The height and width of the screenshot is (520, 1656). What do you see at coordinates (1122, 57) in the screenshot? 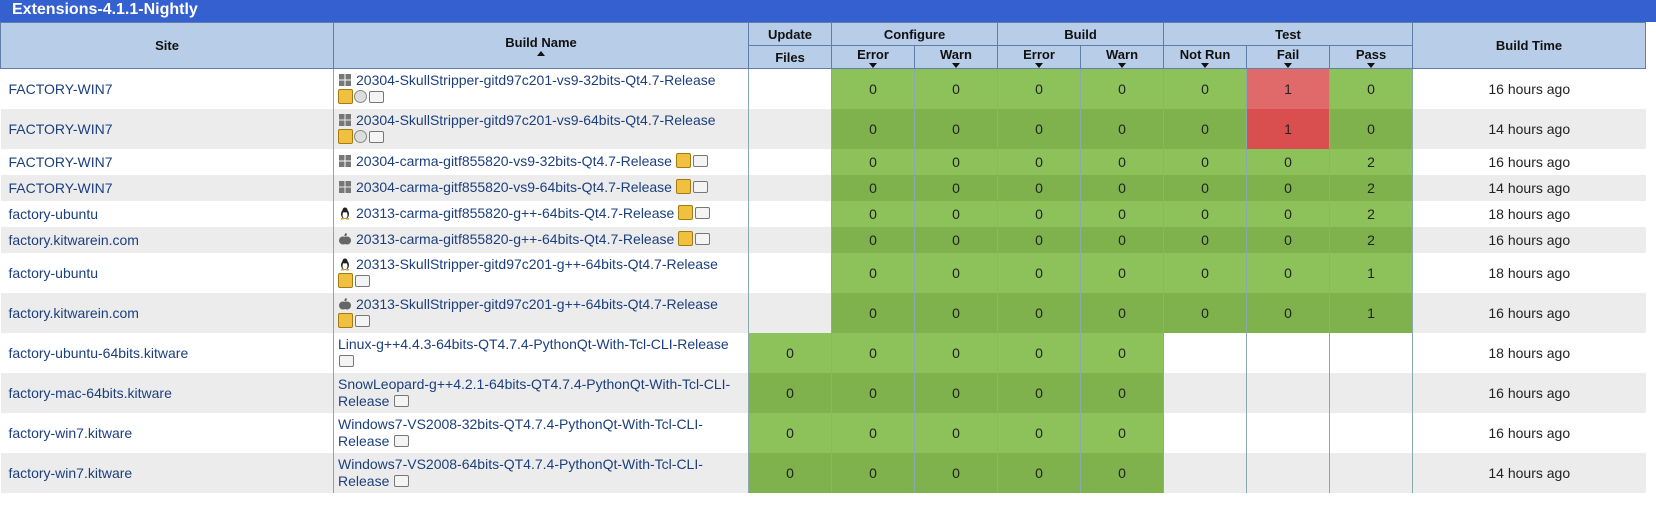
I see `header-build-warn: Warn` at bounding box center [1122, 57].